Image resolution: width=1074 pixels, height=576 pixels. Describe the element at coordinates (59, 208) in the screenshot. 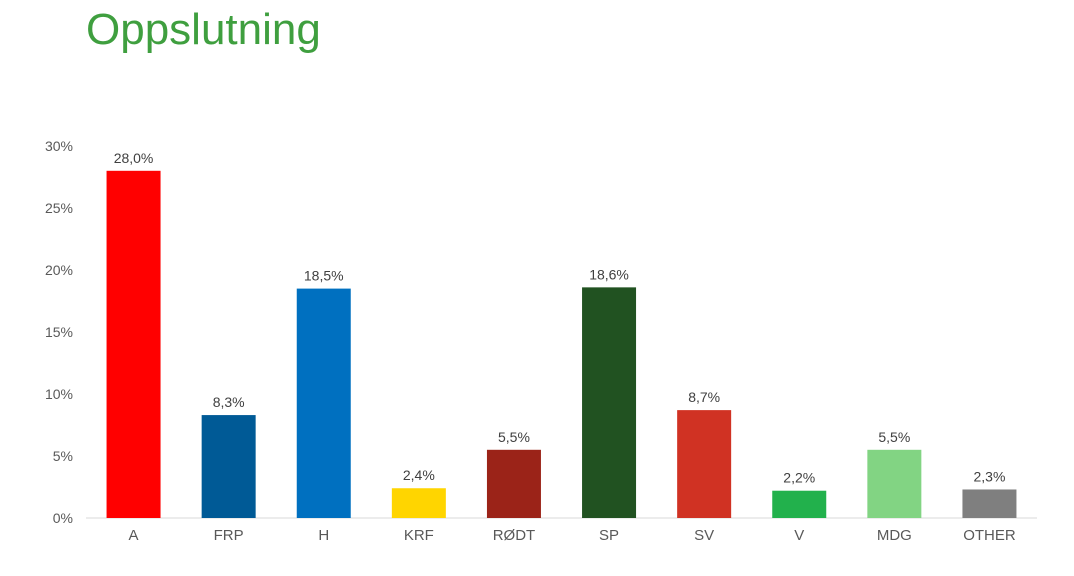

I see `y-tick-label: 25%` at that location.